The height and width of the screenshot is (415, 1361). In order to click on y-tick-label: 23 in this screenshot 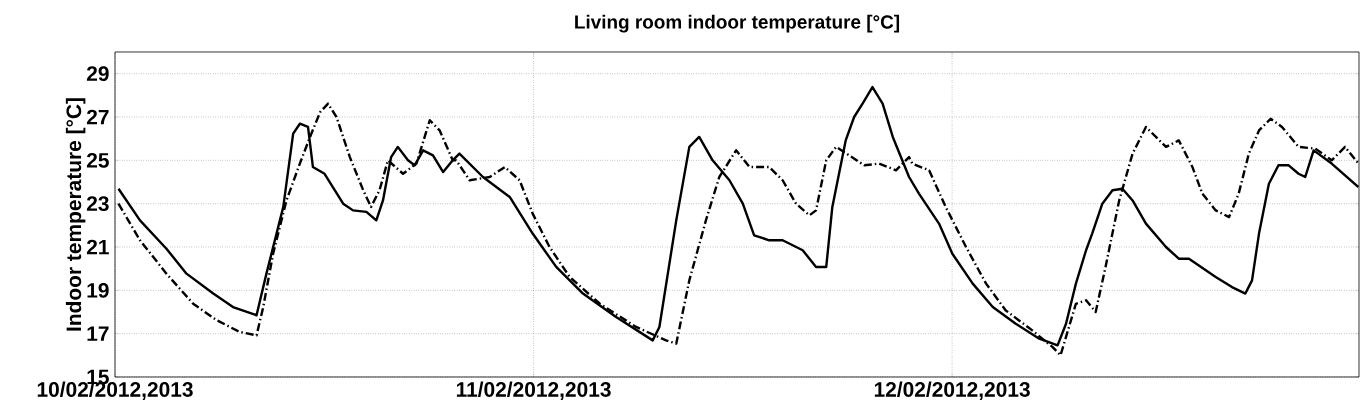, I will do `click(97, 204)`.